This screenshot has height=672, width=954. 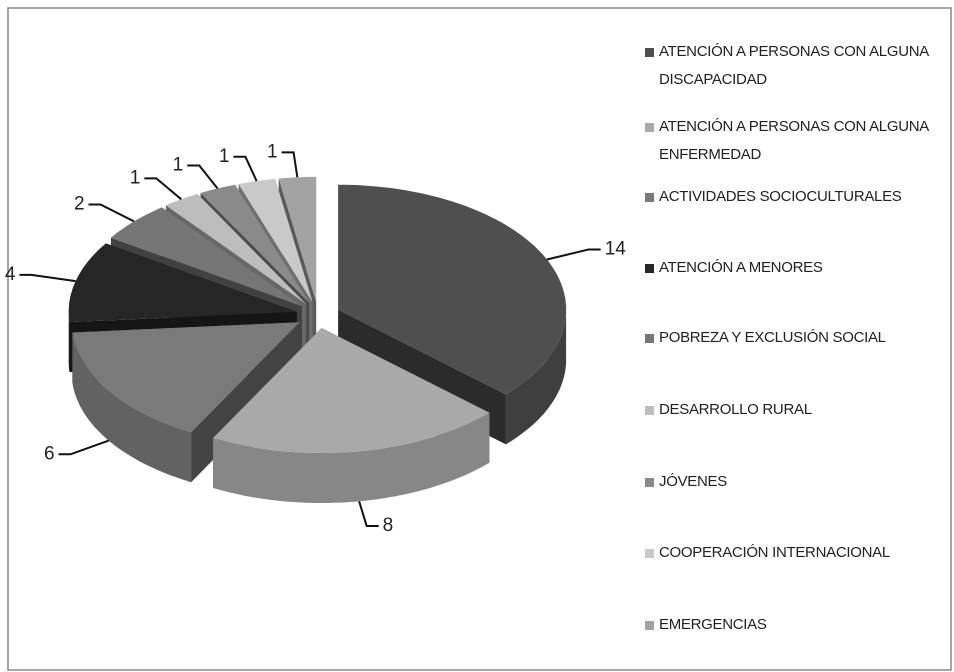 I want to click on legend-item: ATENCIÓN A MENORES, so click(x=795, y=268).